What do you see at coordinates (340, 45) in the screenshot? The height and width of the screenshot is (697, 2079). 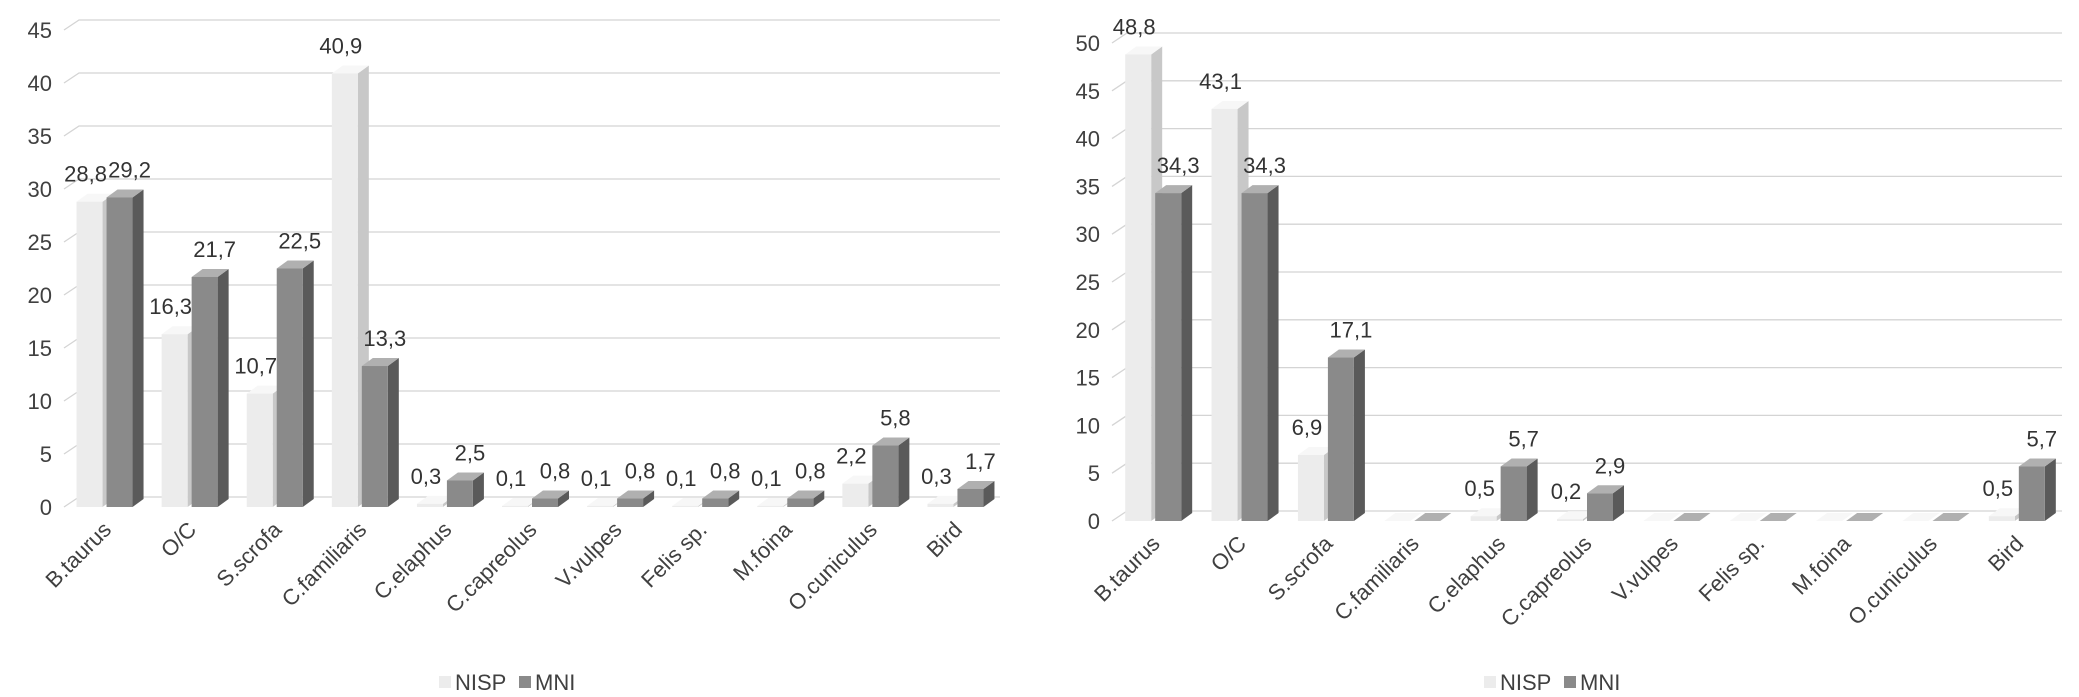 I see `data-label-nisp: 40,9` at bounding box center [340, 45].